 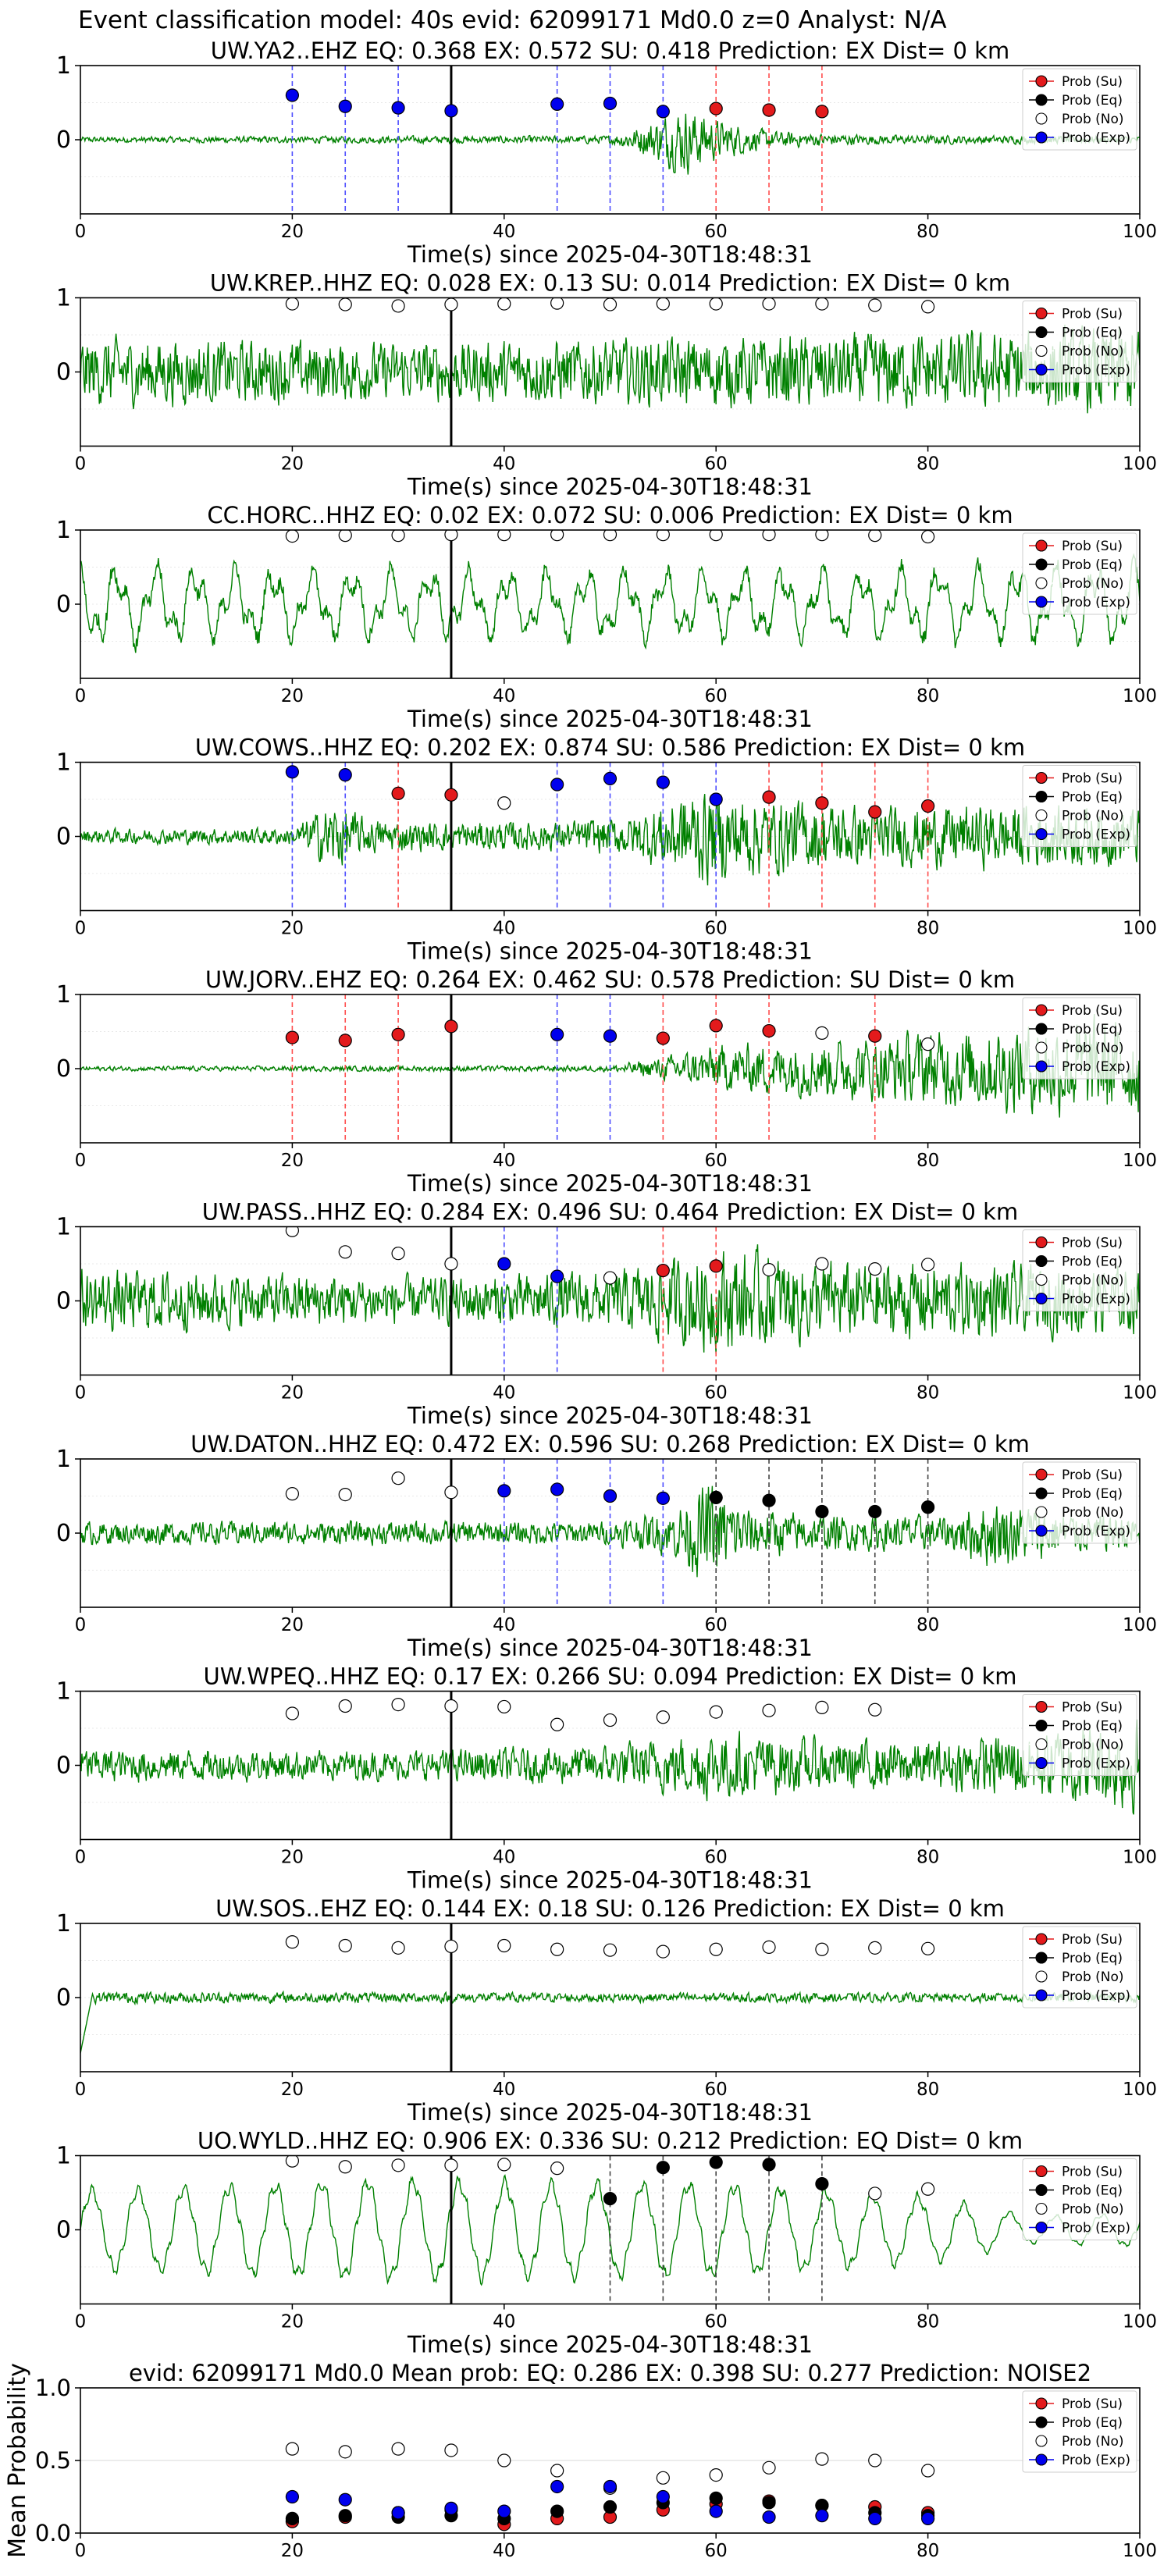 What do you see at coordinates (610, 1299) in the screenshot?
I see `waveform-trace` at bounding box center [610, 1299].